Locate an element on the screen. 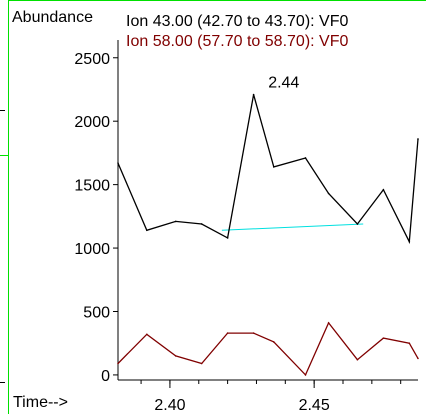 This screenshot has height=414, width=426. legend-series-2: Ion 58.00 (57.70 to 58.70): VF0 is located at coordinates (237, 41).